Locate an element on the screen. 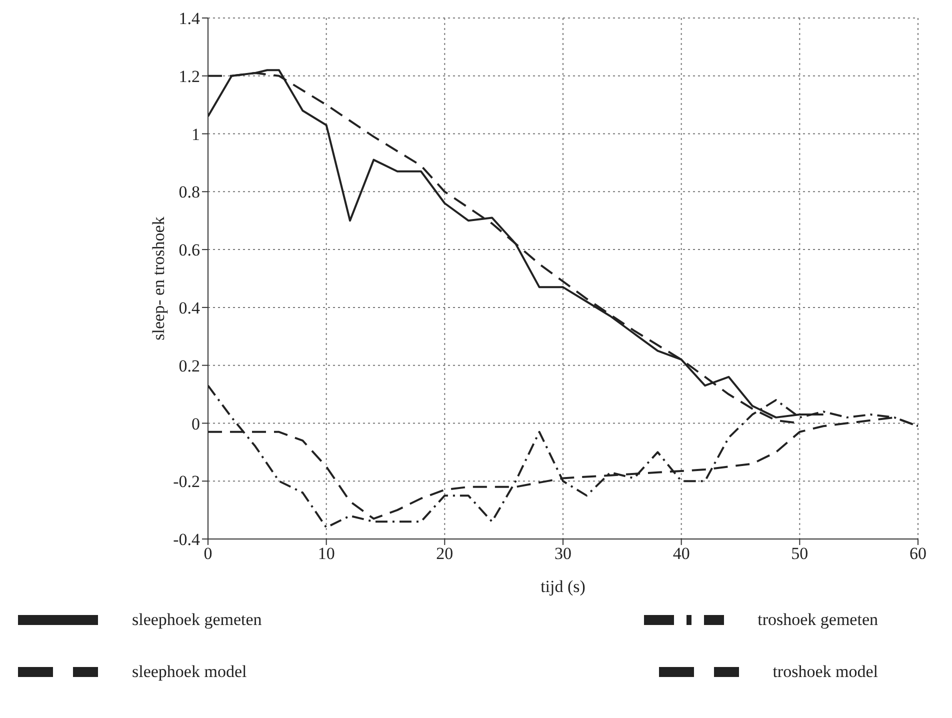 Image resolution: width=952 pixels, height=718 pixels. legend-label: troshoek model is located at coordinates (825, 671).